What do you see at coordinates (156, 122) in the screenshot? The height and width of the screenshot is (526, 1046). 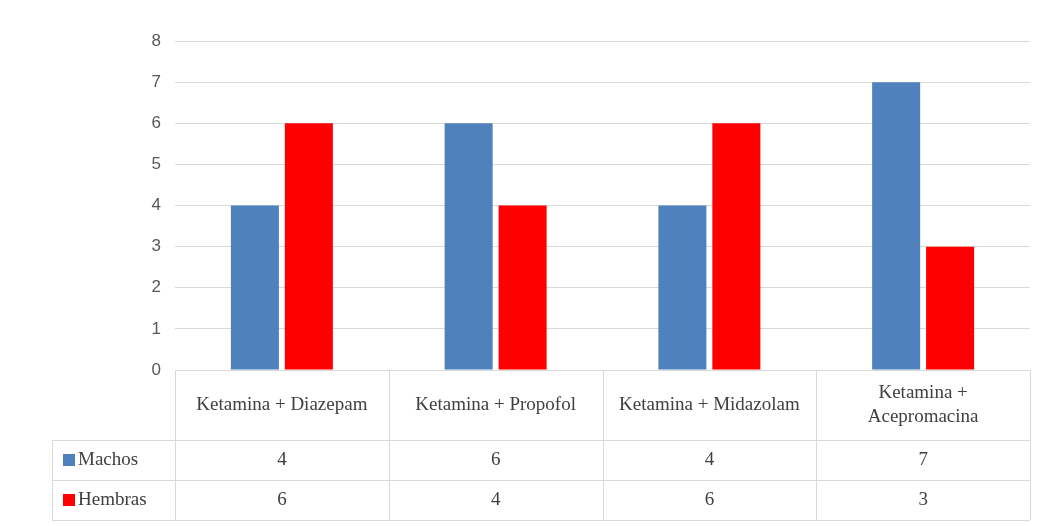 I see `y-tick-label: 6` at bounding box center [156, 122].